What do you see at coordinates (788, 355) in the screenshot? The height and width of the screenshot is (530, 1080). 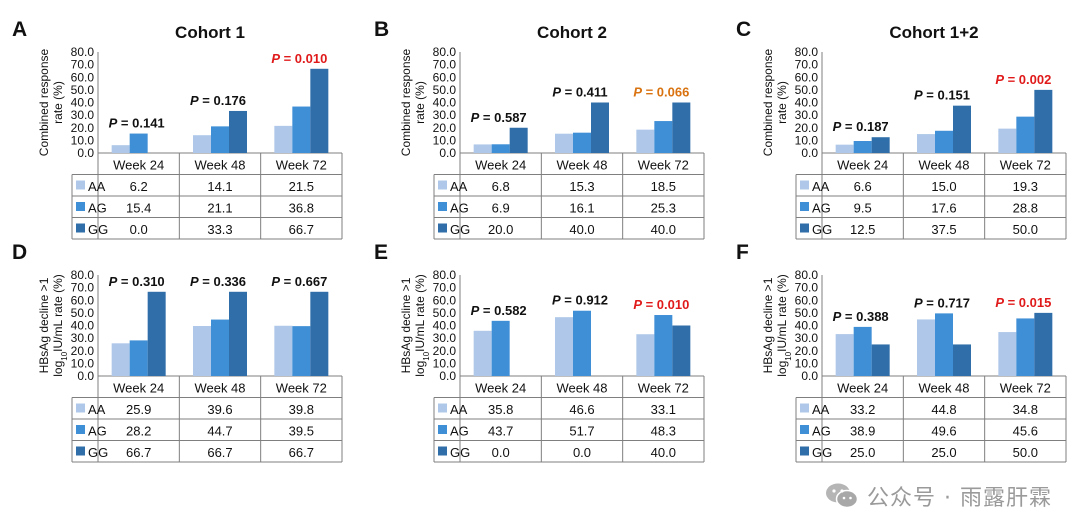 I see `y-axis-label-subscript: 10` at bounding box center [788, 355].